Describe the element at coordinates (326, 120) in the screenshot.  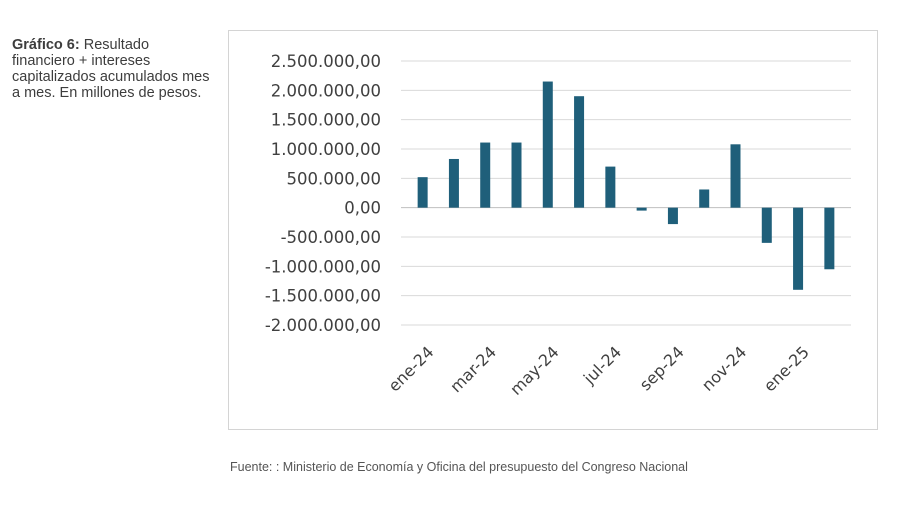
I see `y-tick-label: 1.500.000,00` at that location.